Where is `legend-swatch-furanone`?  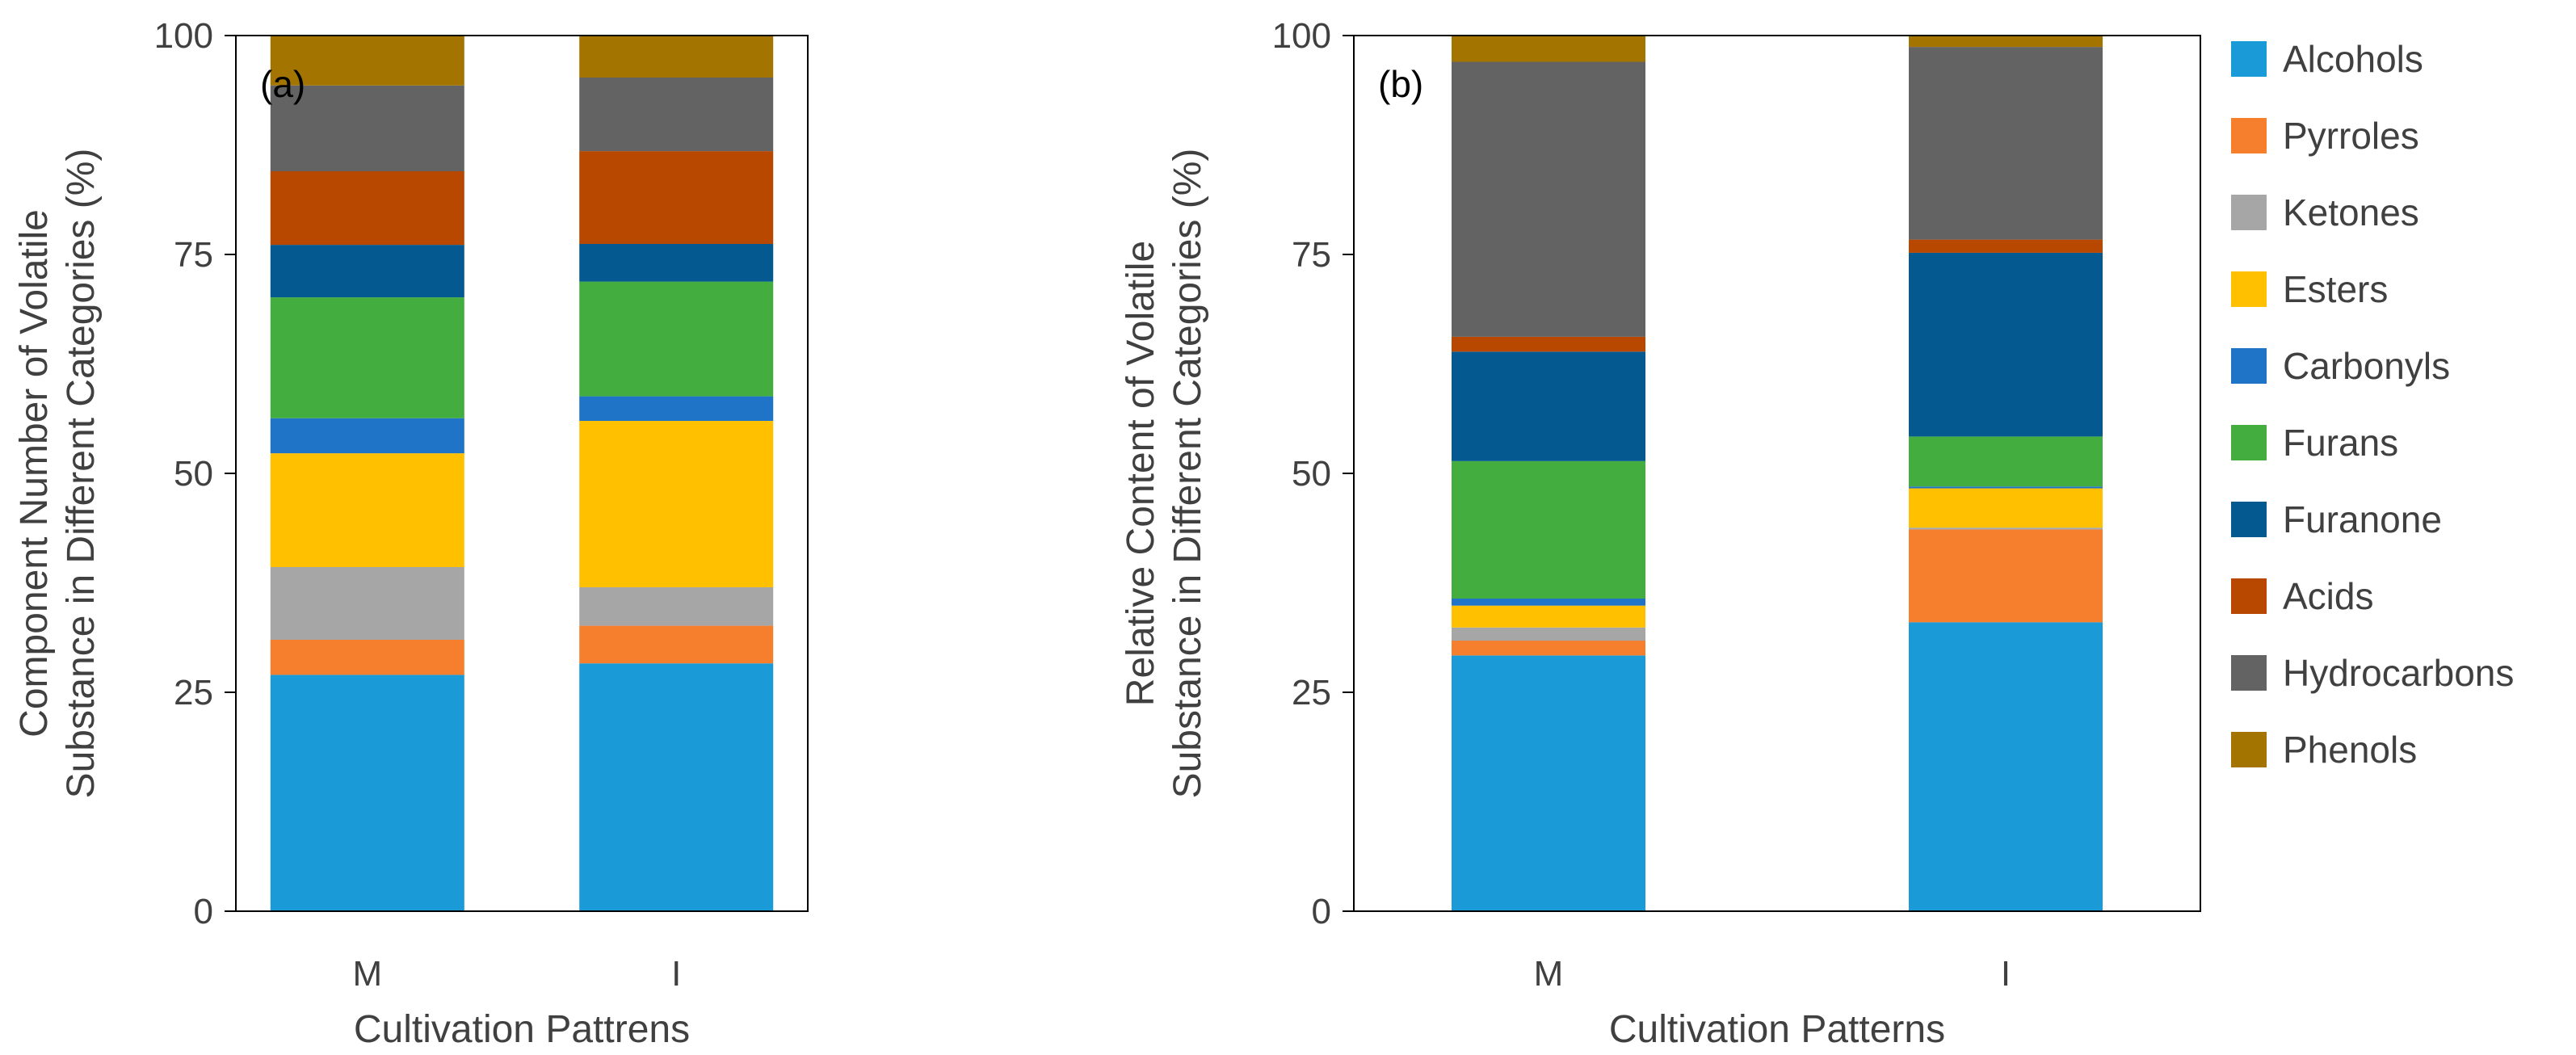
legend-swatch-furanone is located at coordinates (2249, 519).